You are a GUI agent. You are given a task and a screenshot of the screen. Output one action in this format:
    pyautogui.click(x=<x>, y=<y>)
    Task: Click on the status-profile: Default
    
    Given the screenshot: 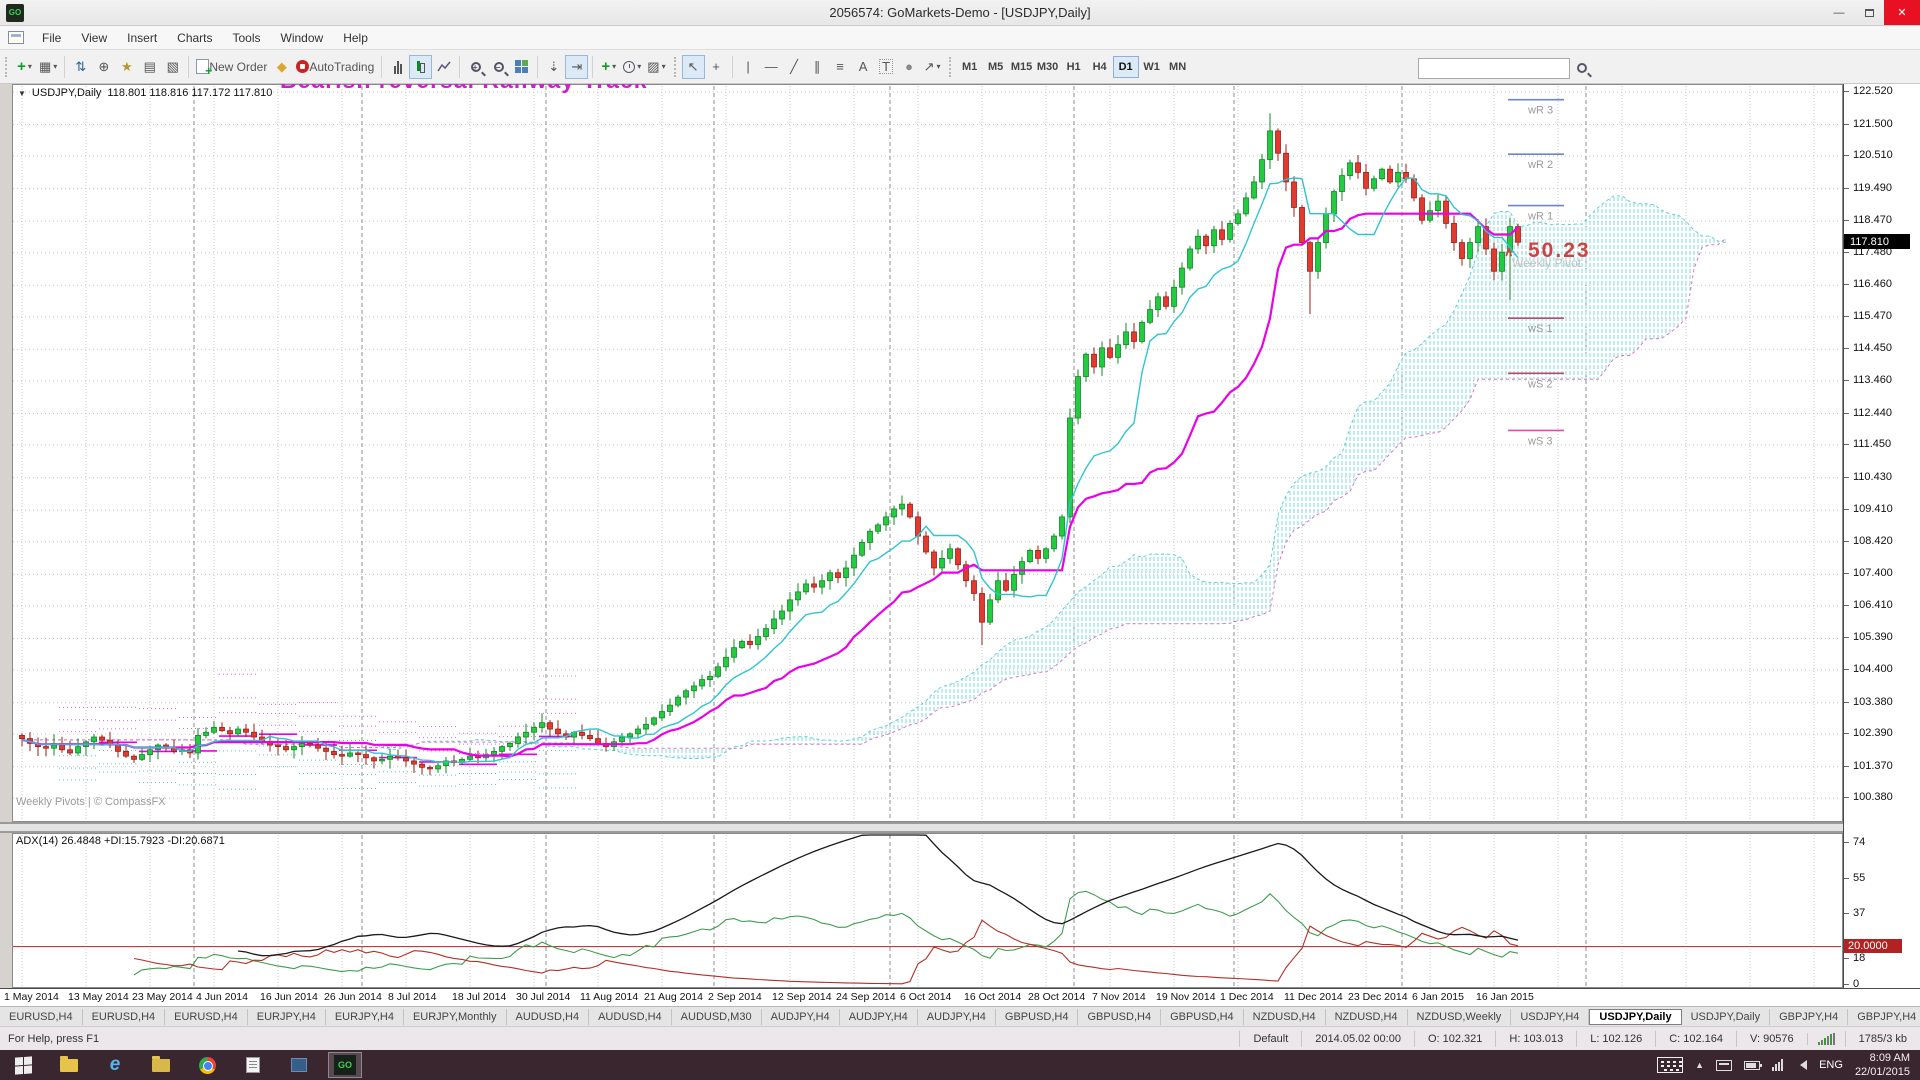 What is the action you would take?
    pyautogui.click(x=1270, y=1038)
    